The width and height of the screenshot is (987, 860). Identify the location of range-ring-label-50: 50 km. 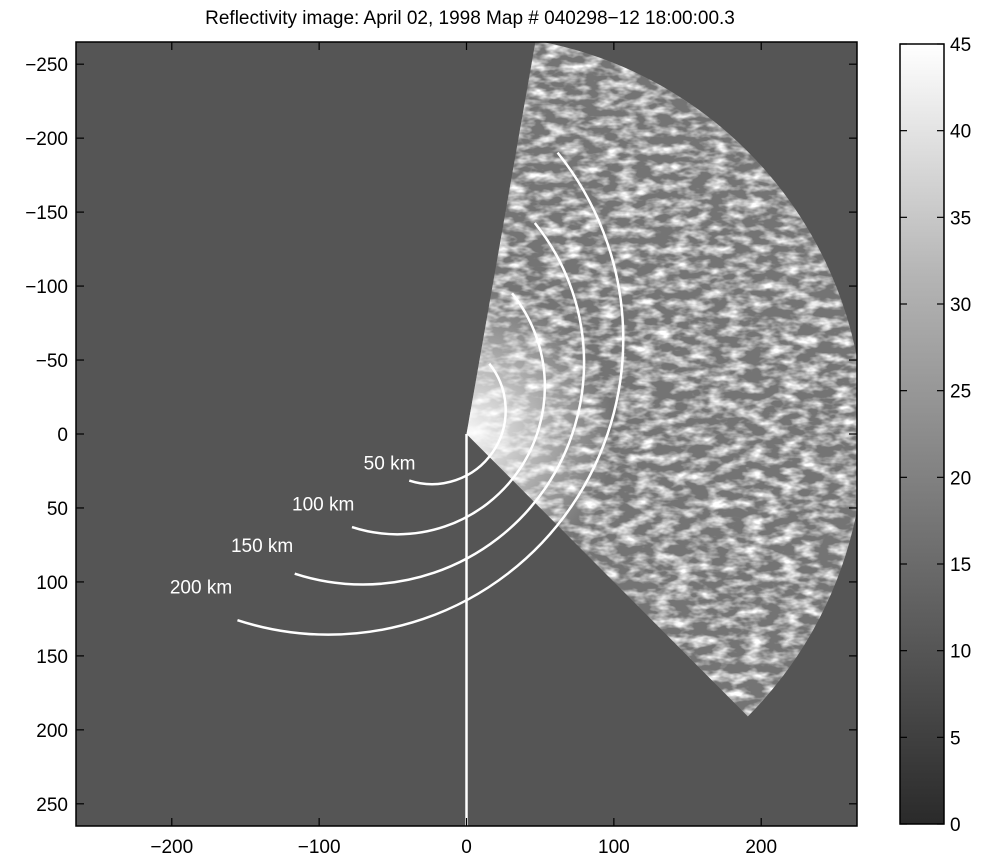
(390, 463).